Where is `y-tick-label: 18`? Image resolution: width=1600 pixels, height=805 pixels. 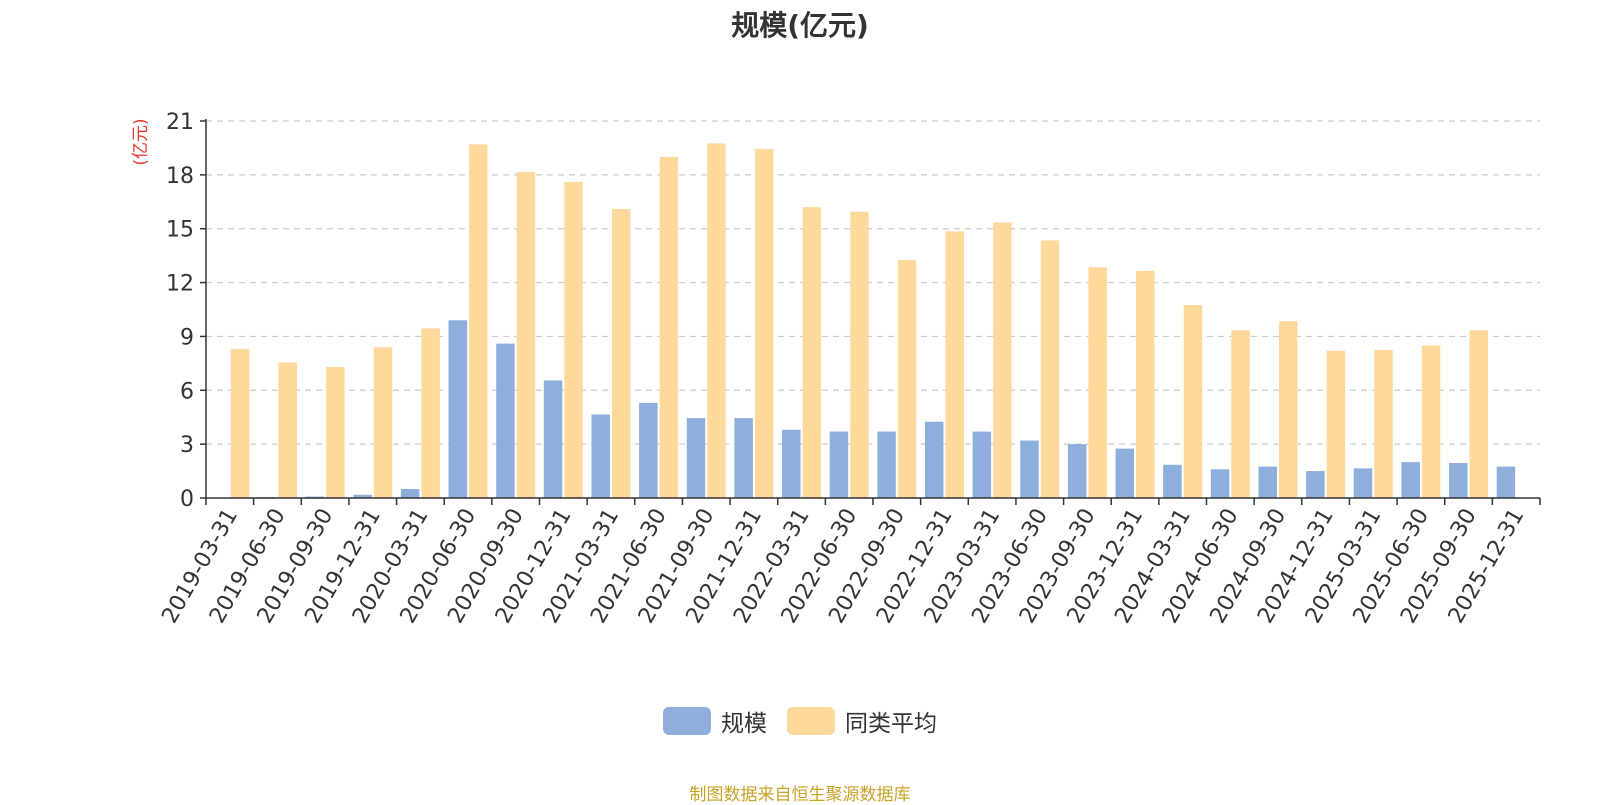
y-tick-label: 18 is located at coordinates (180, 176).